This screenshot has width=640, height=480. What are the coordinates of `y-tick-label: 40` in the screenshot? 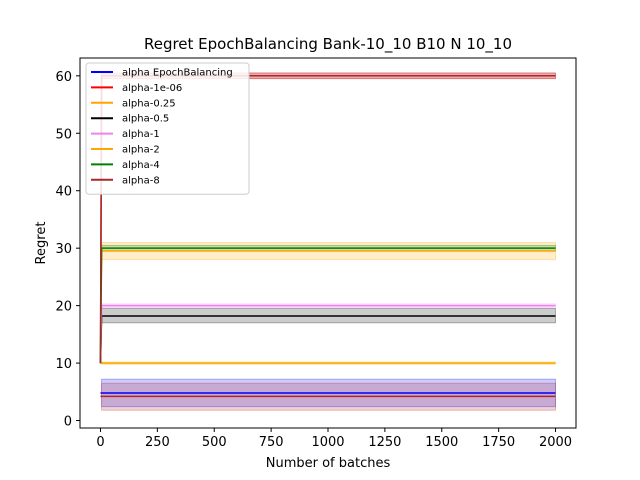 It's located at (63, 192).